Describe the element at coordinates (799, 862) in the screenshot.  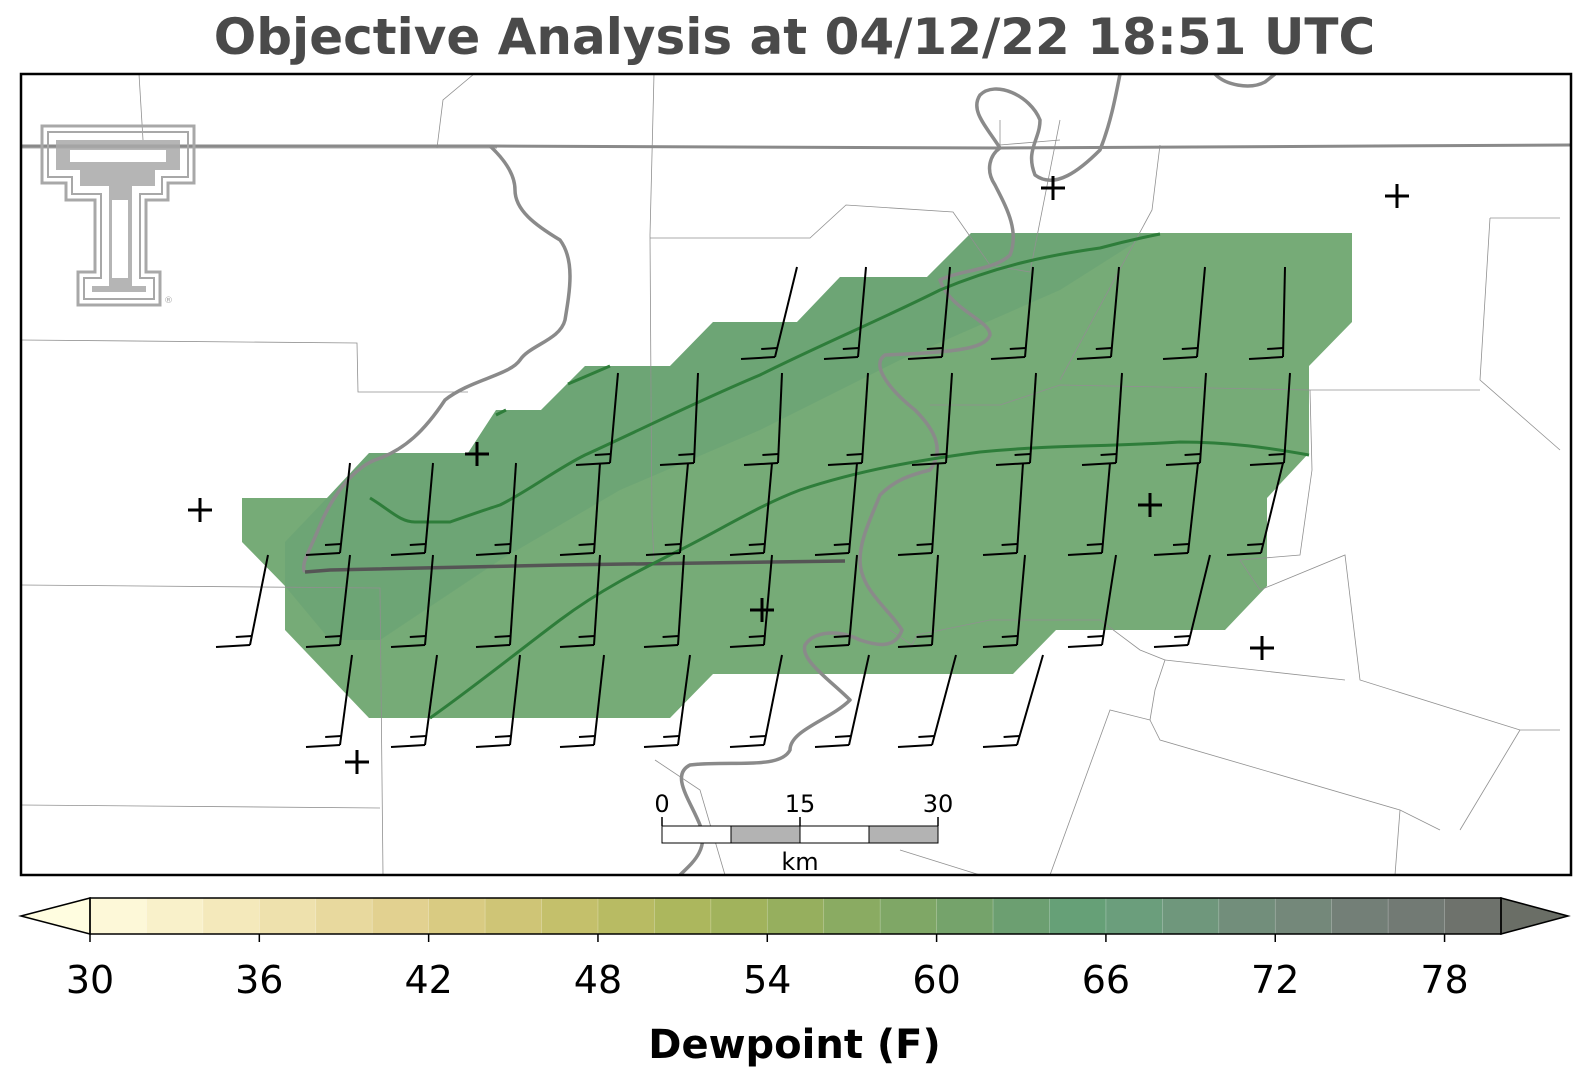
I see `scale-unit: km` at that location.